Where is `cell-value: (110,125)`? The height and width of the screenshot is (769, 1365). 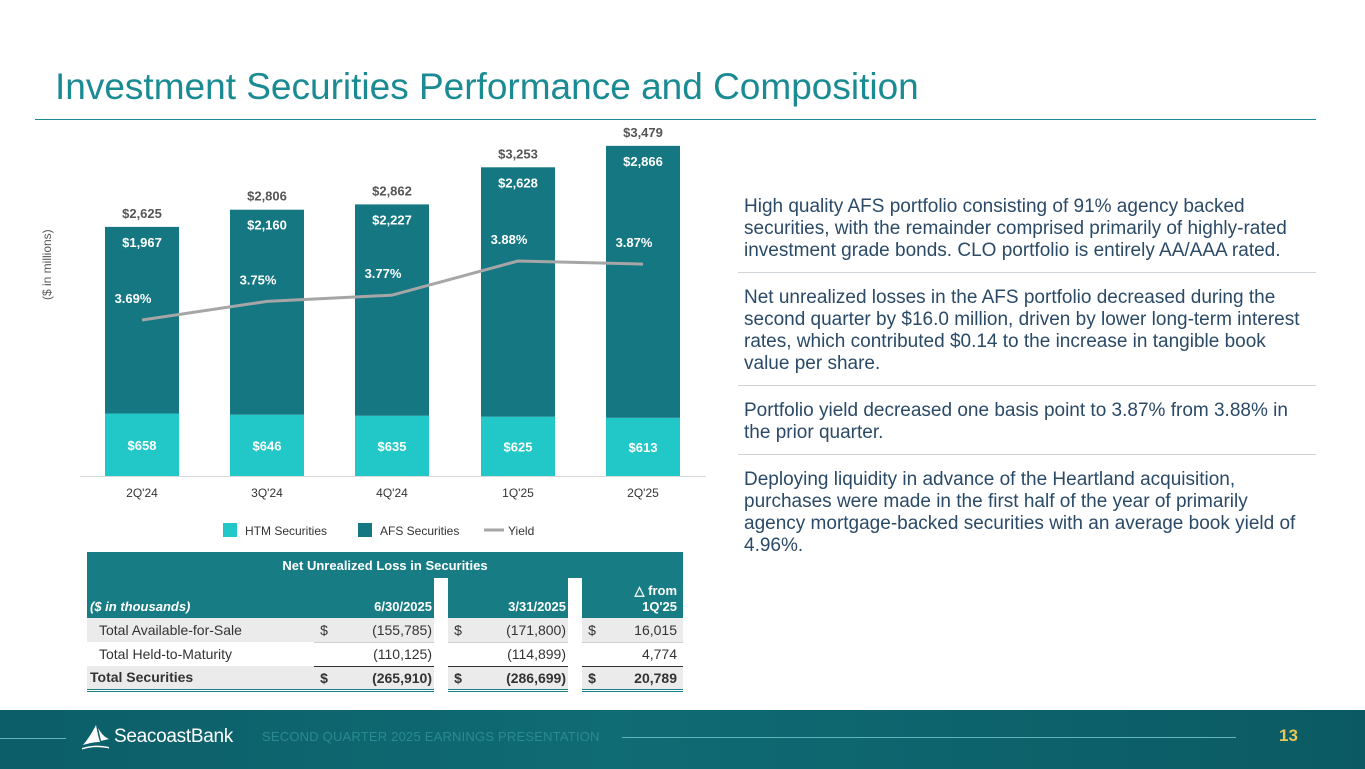
cell-value: (110,125) is located at coordinates (384, 653).